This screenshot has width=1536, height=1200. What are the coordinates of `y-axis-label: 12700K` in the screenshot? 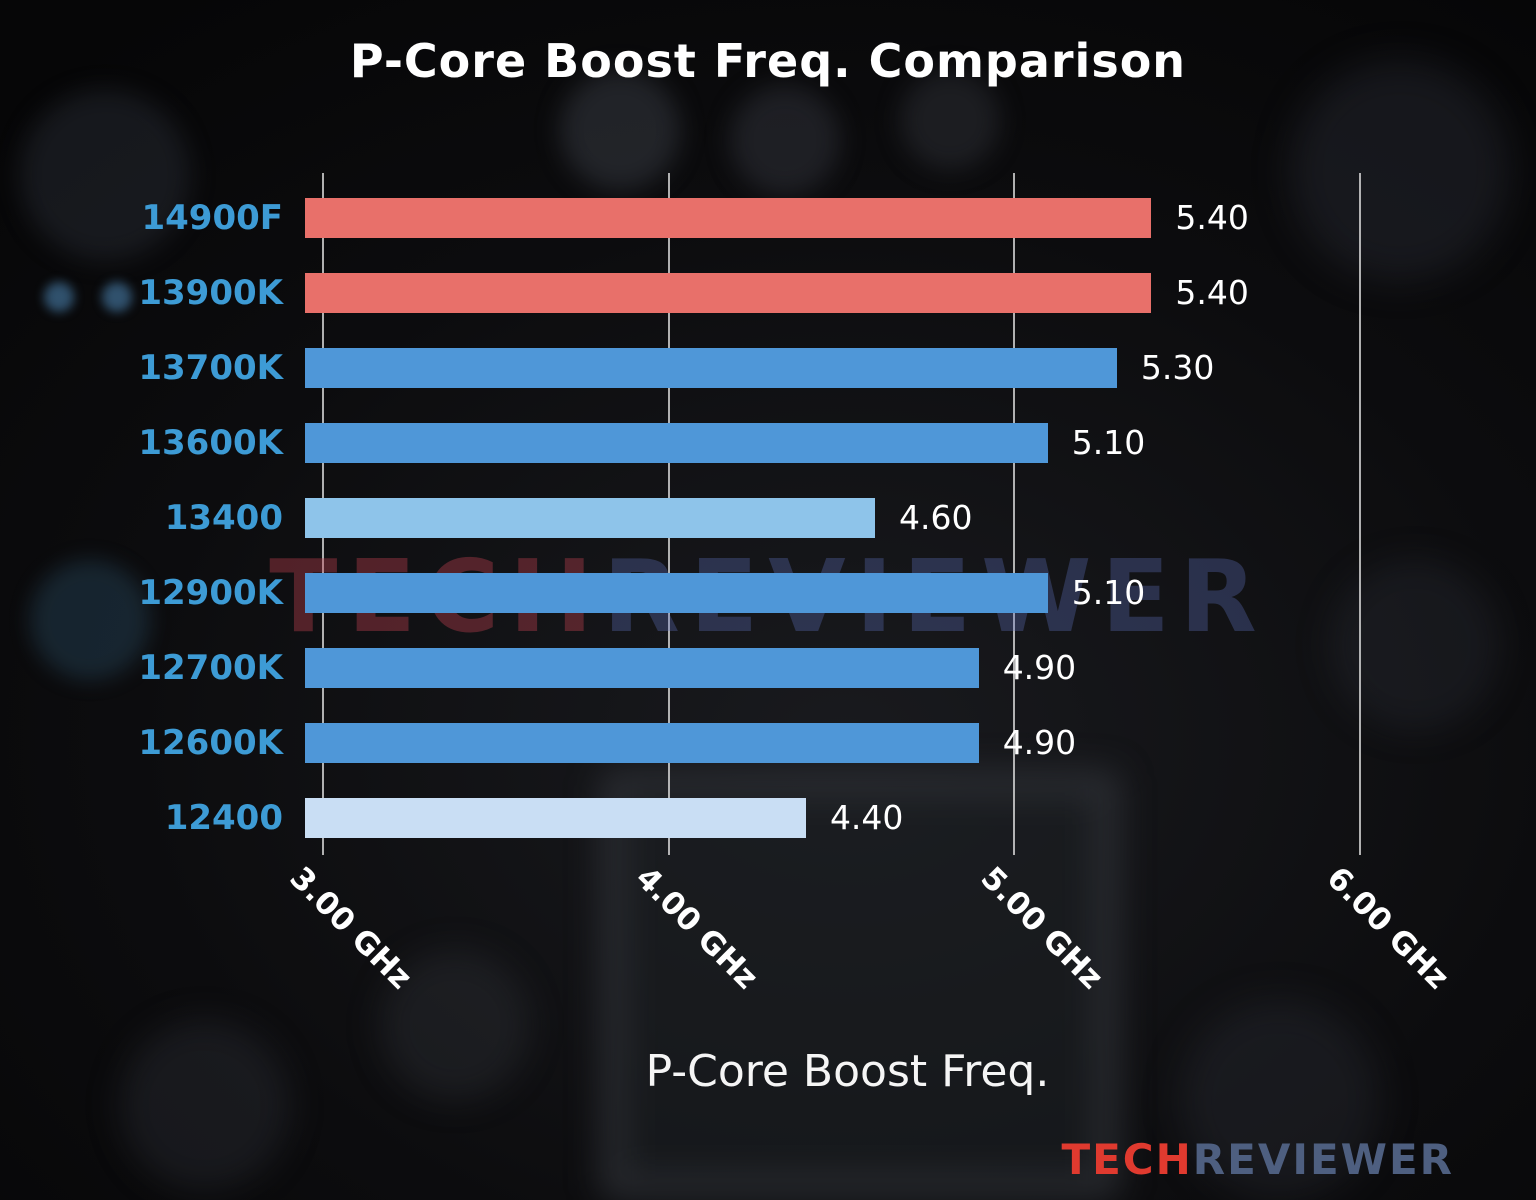 It's located at (210, 667).